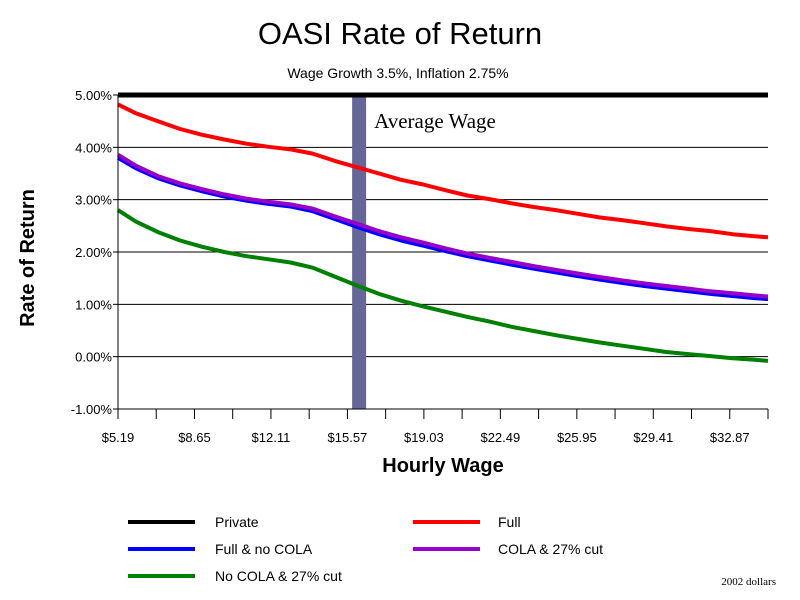 The height and width of the screenshot is (600, 800). I want to click on chart-title: OASI Rate of Return, so click(400, 33).